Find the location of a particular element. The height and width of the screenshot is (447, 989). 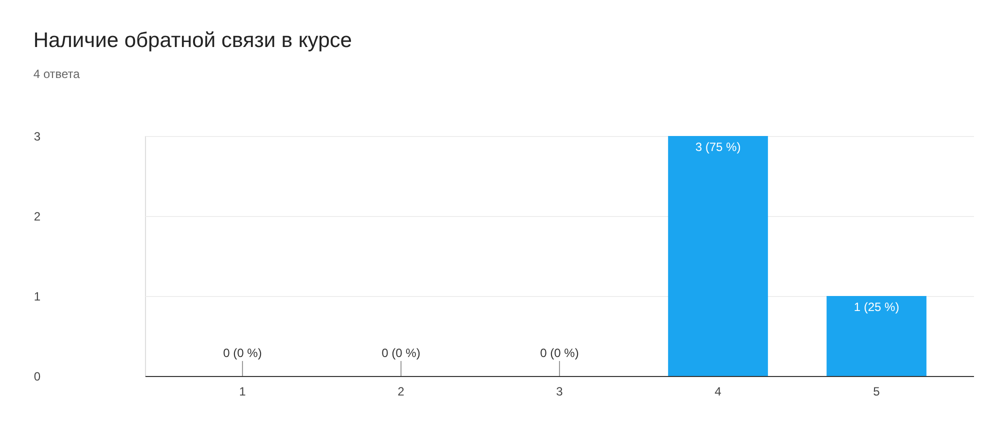

chart-subtitle: 4 ответа is located at coordinates (56, 74).